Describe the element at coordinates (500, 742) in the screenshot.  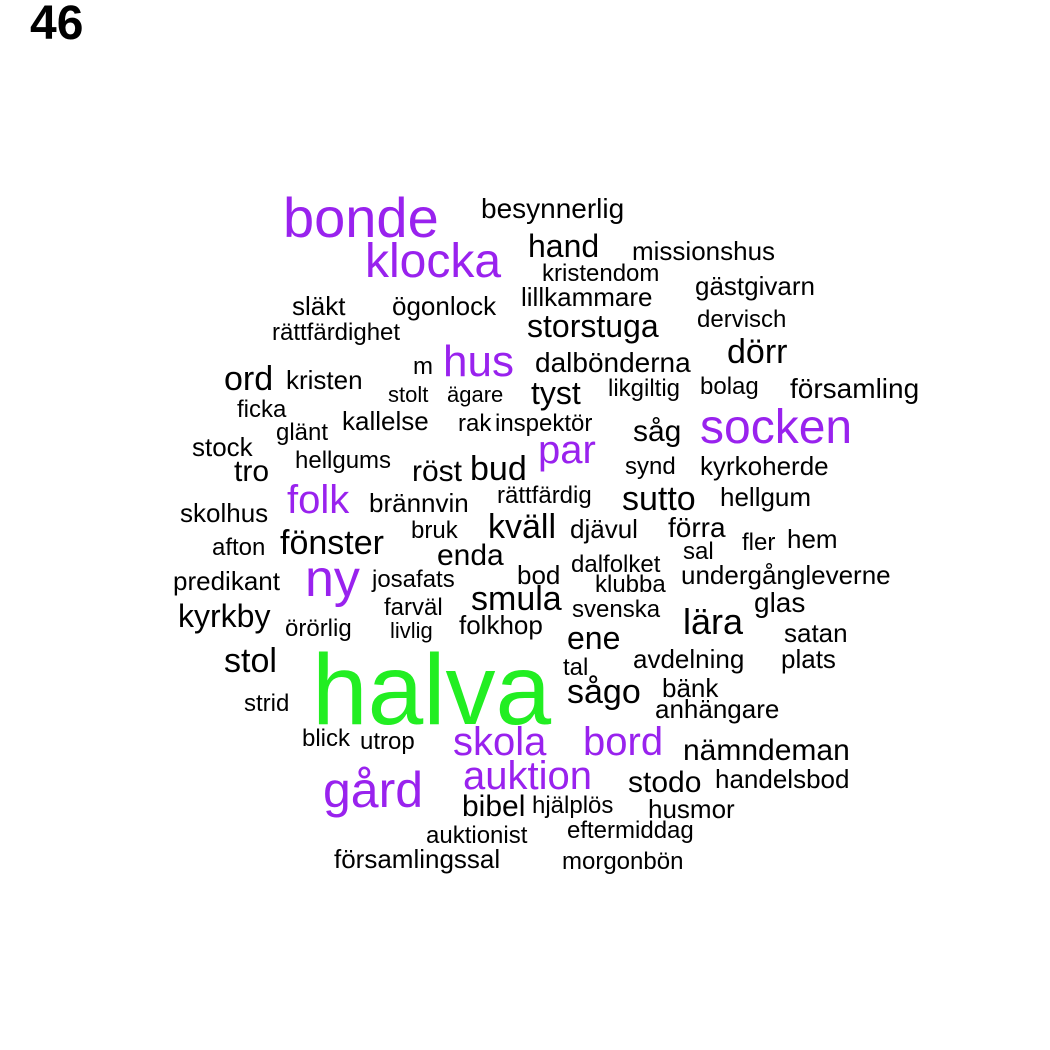
I see `word-skola: skola` at that location.